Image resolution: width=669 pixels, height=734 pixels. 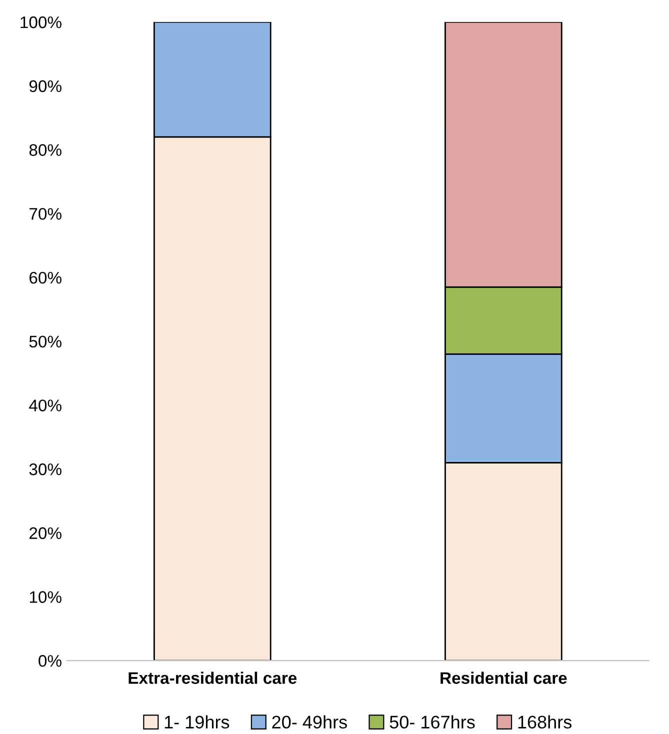 What do you see at coordinates (46, 214) in the screenshot?
I see `y-tick-label: 70%` at bounding box center [46, 214].